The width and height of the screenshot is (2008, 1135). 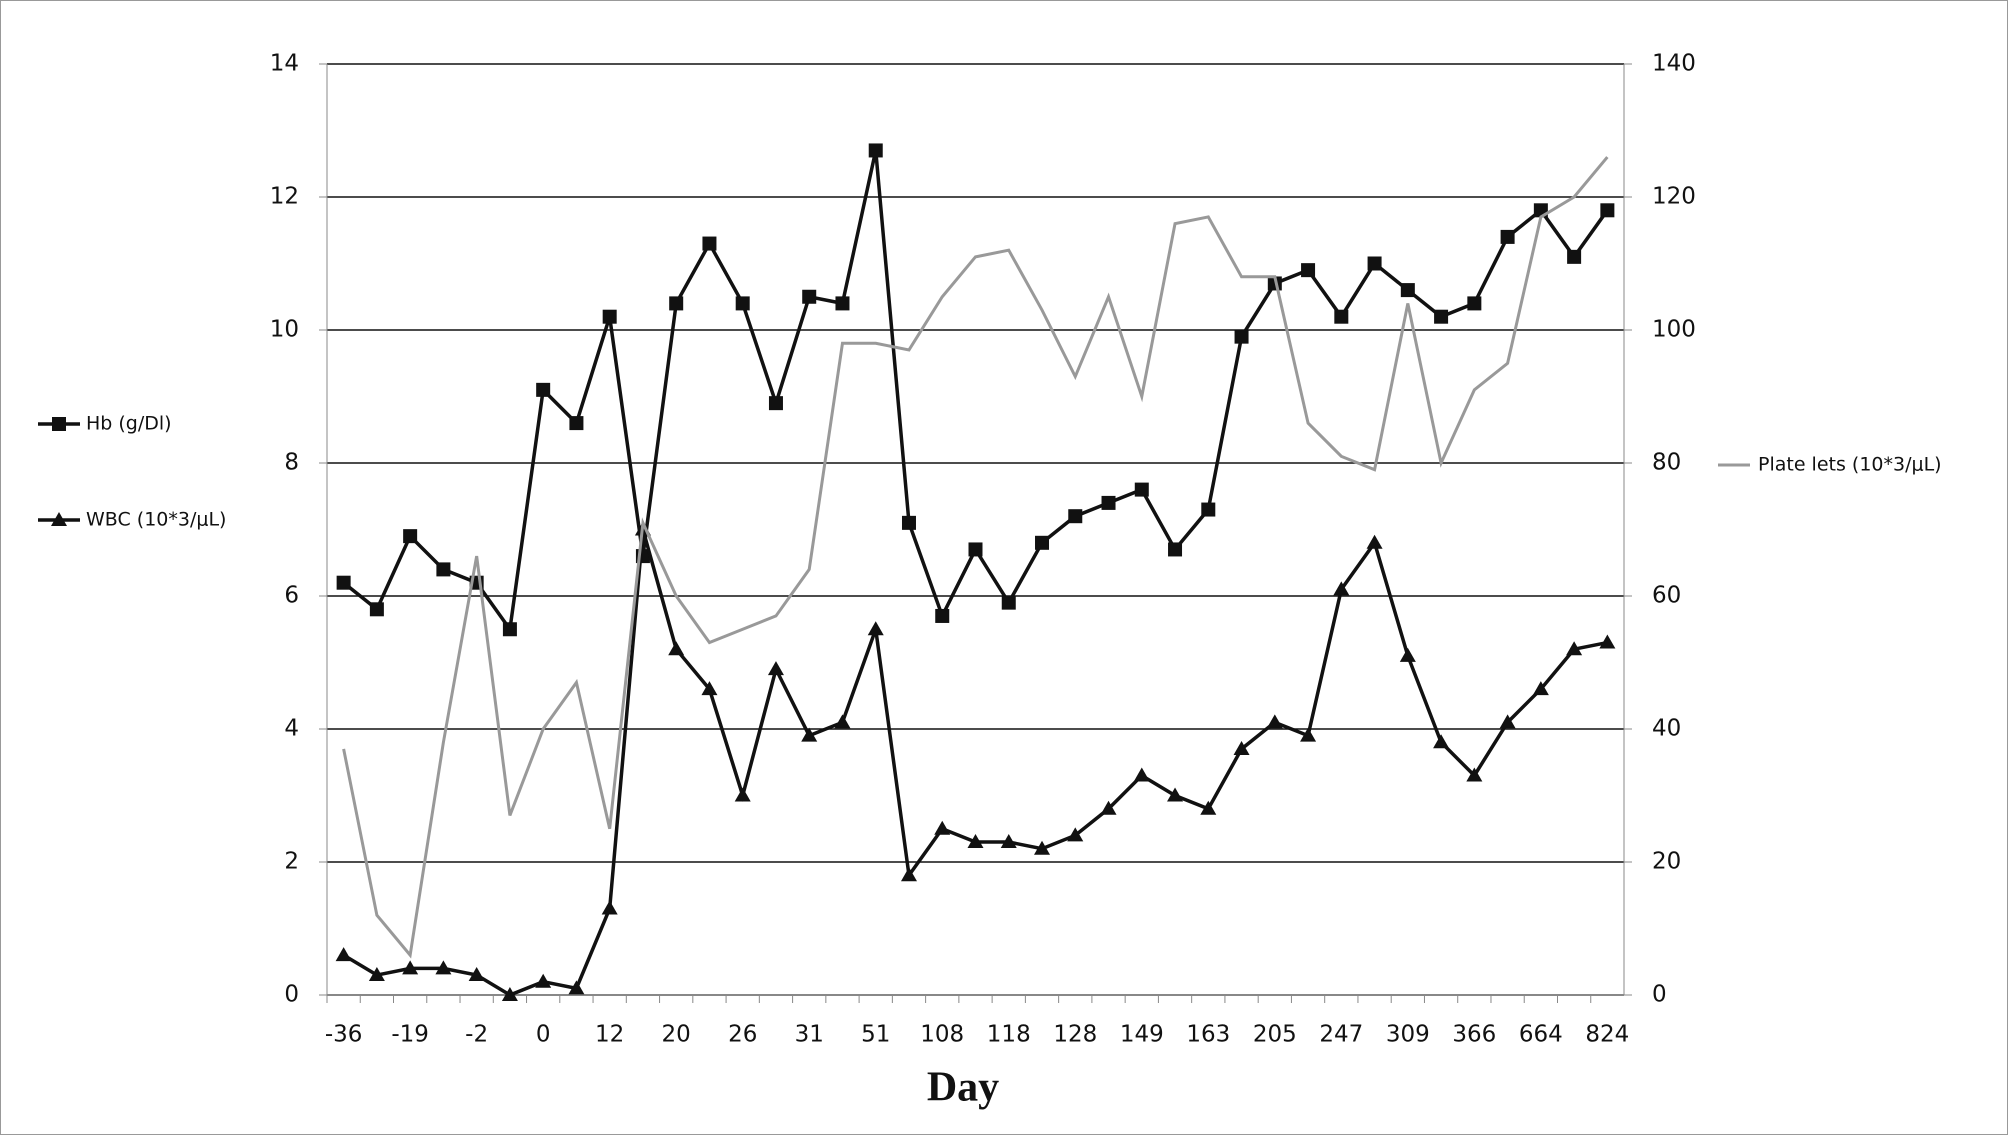 What do you see at coordinates (1607, 1035) in the screenshot?
I see `x-tick-label: 824` at bounding box center [1607, 1035].